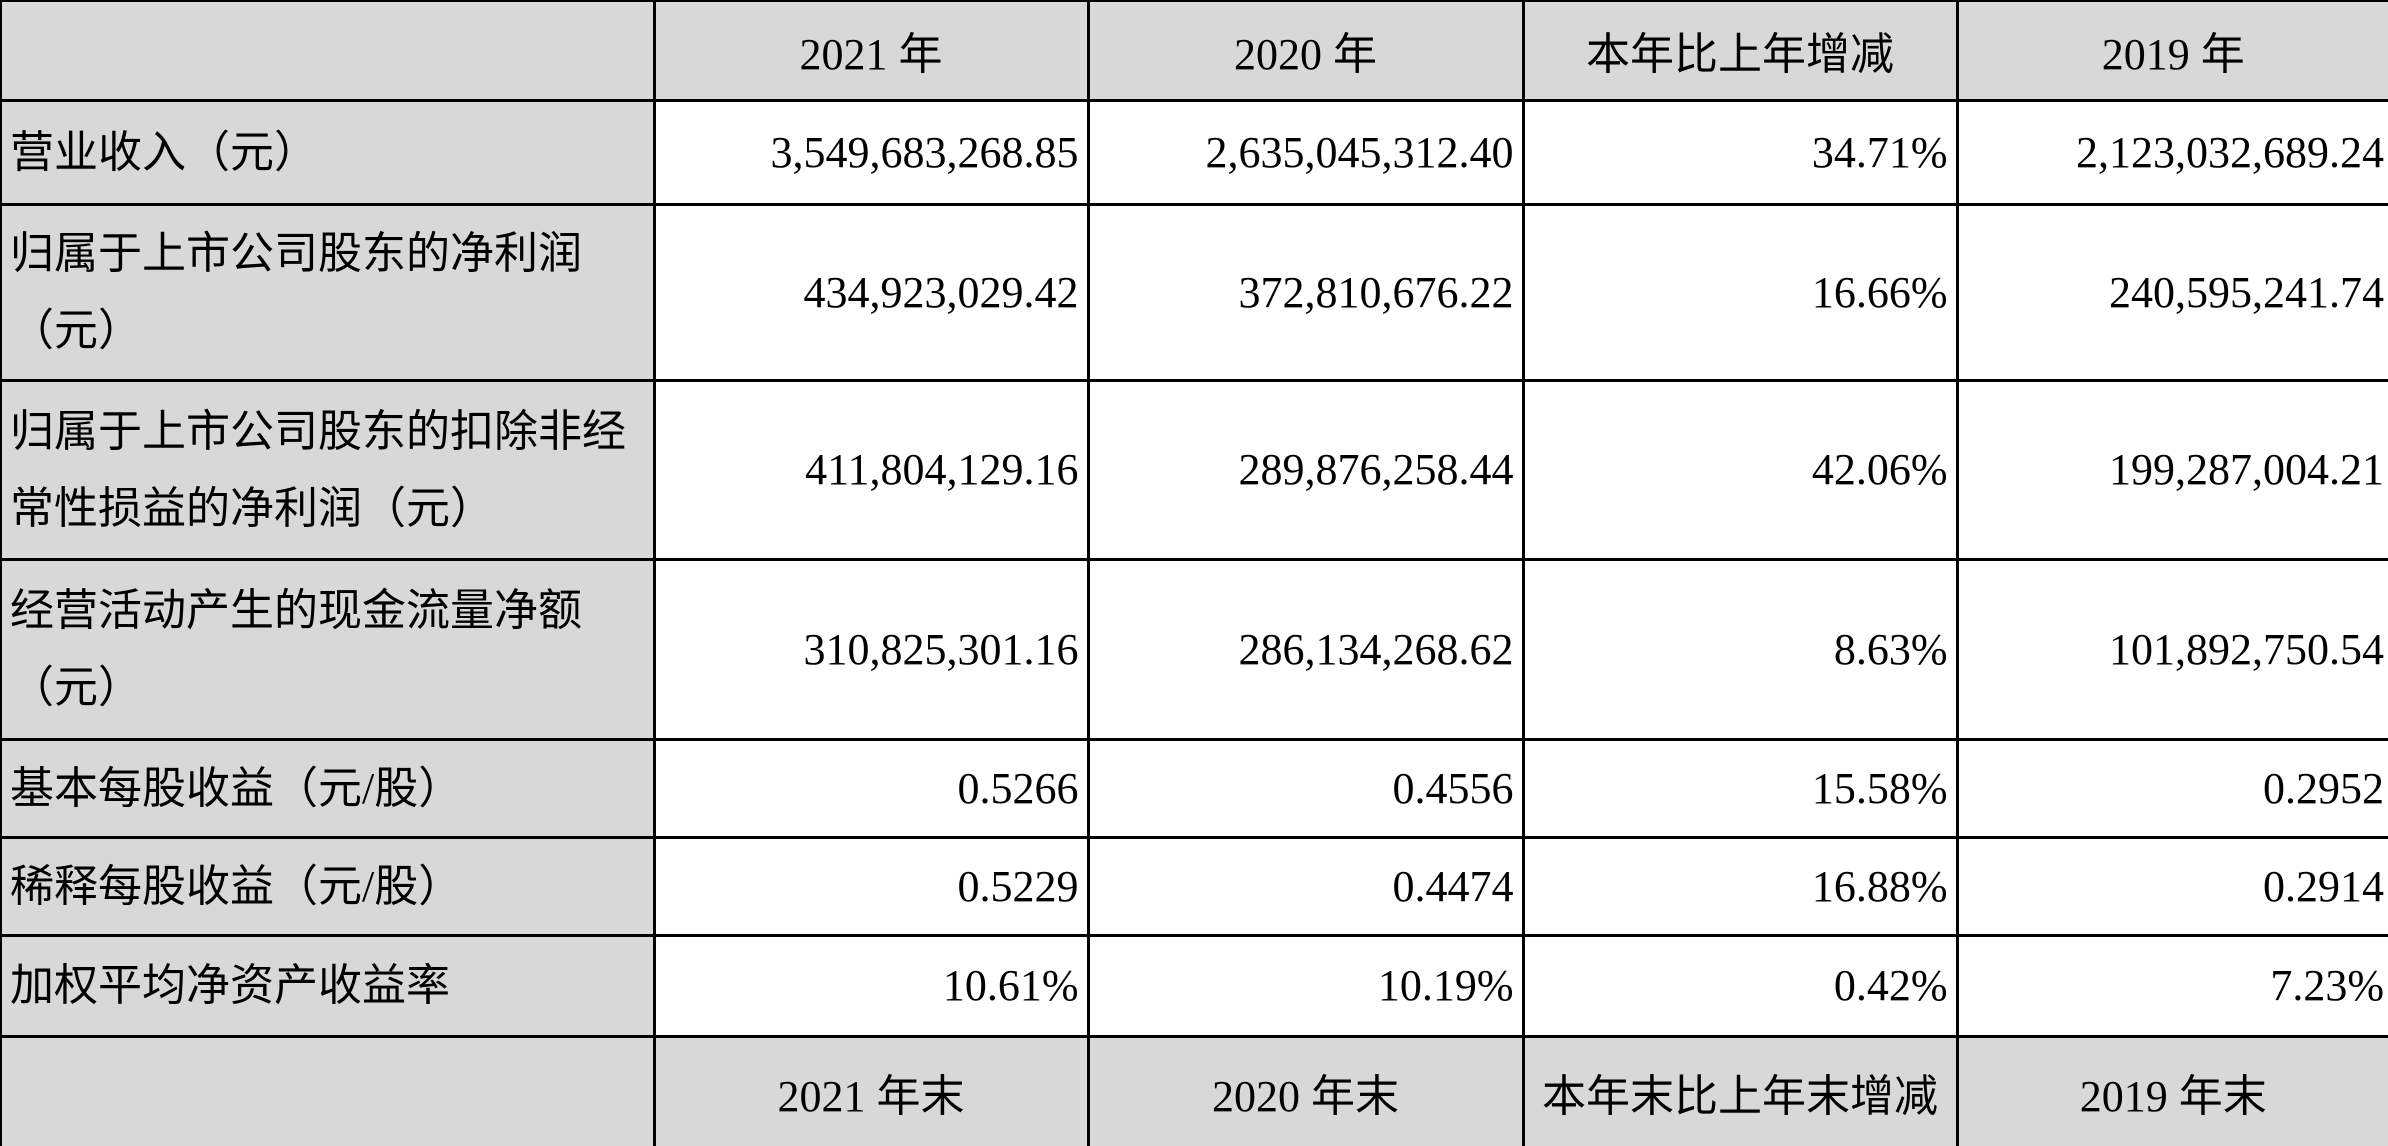  Describe the element at coordinates (871, 292) in the screenshot. I see `cell-value: 434,923,029.42` at that location.